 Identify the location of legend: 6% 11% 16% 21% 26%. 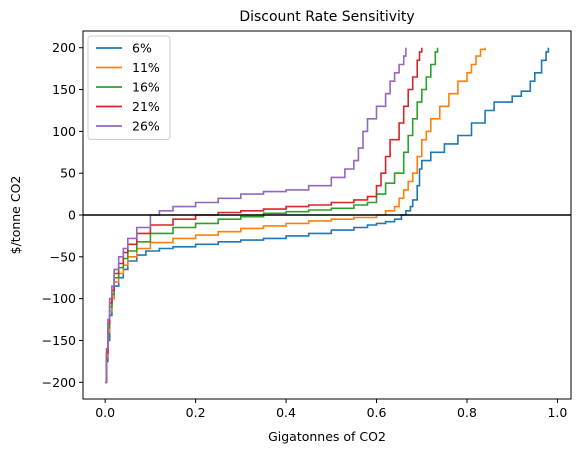
(129, 87).